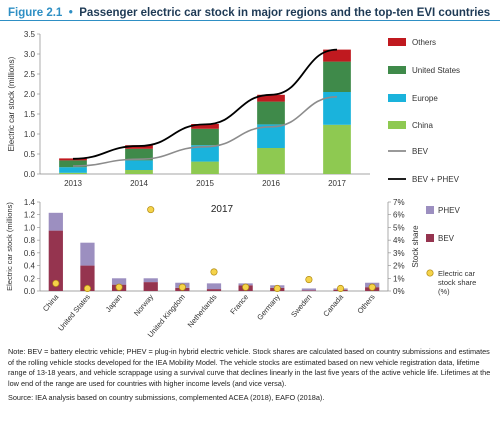  Describe the element at coordinates (271, 183) in the screenshot. I see `x-tick-label: 2016` at that location.